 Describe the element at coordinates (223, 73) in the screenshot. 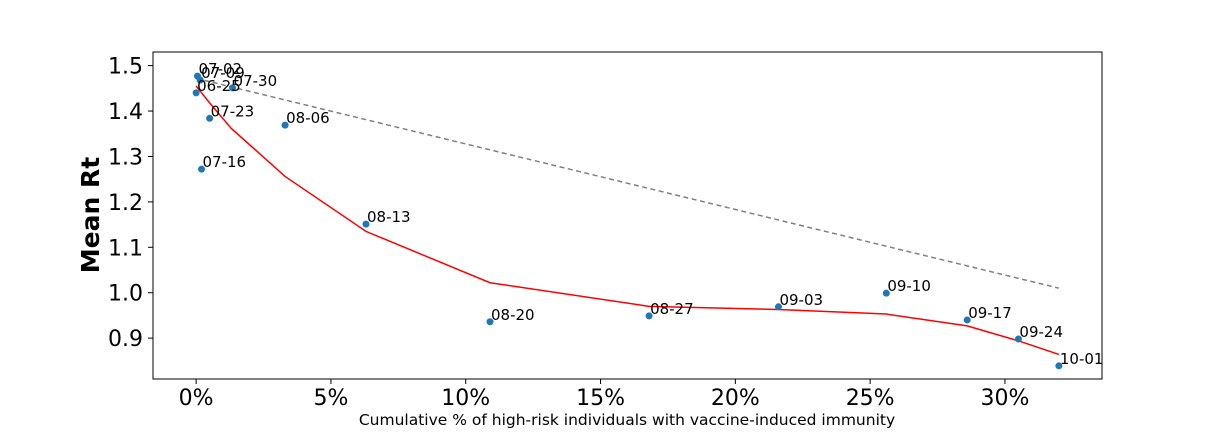

I see `point-label-07-09: 07-09` at that location.